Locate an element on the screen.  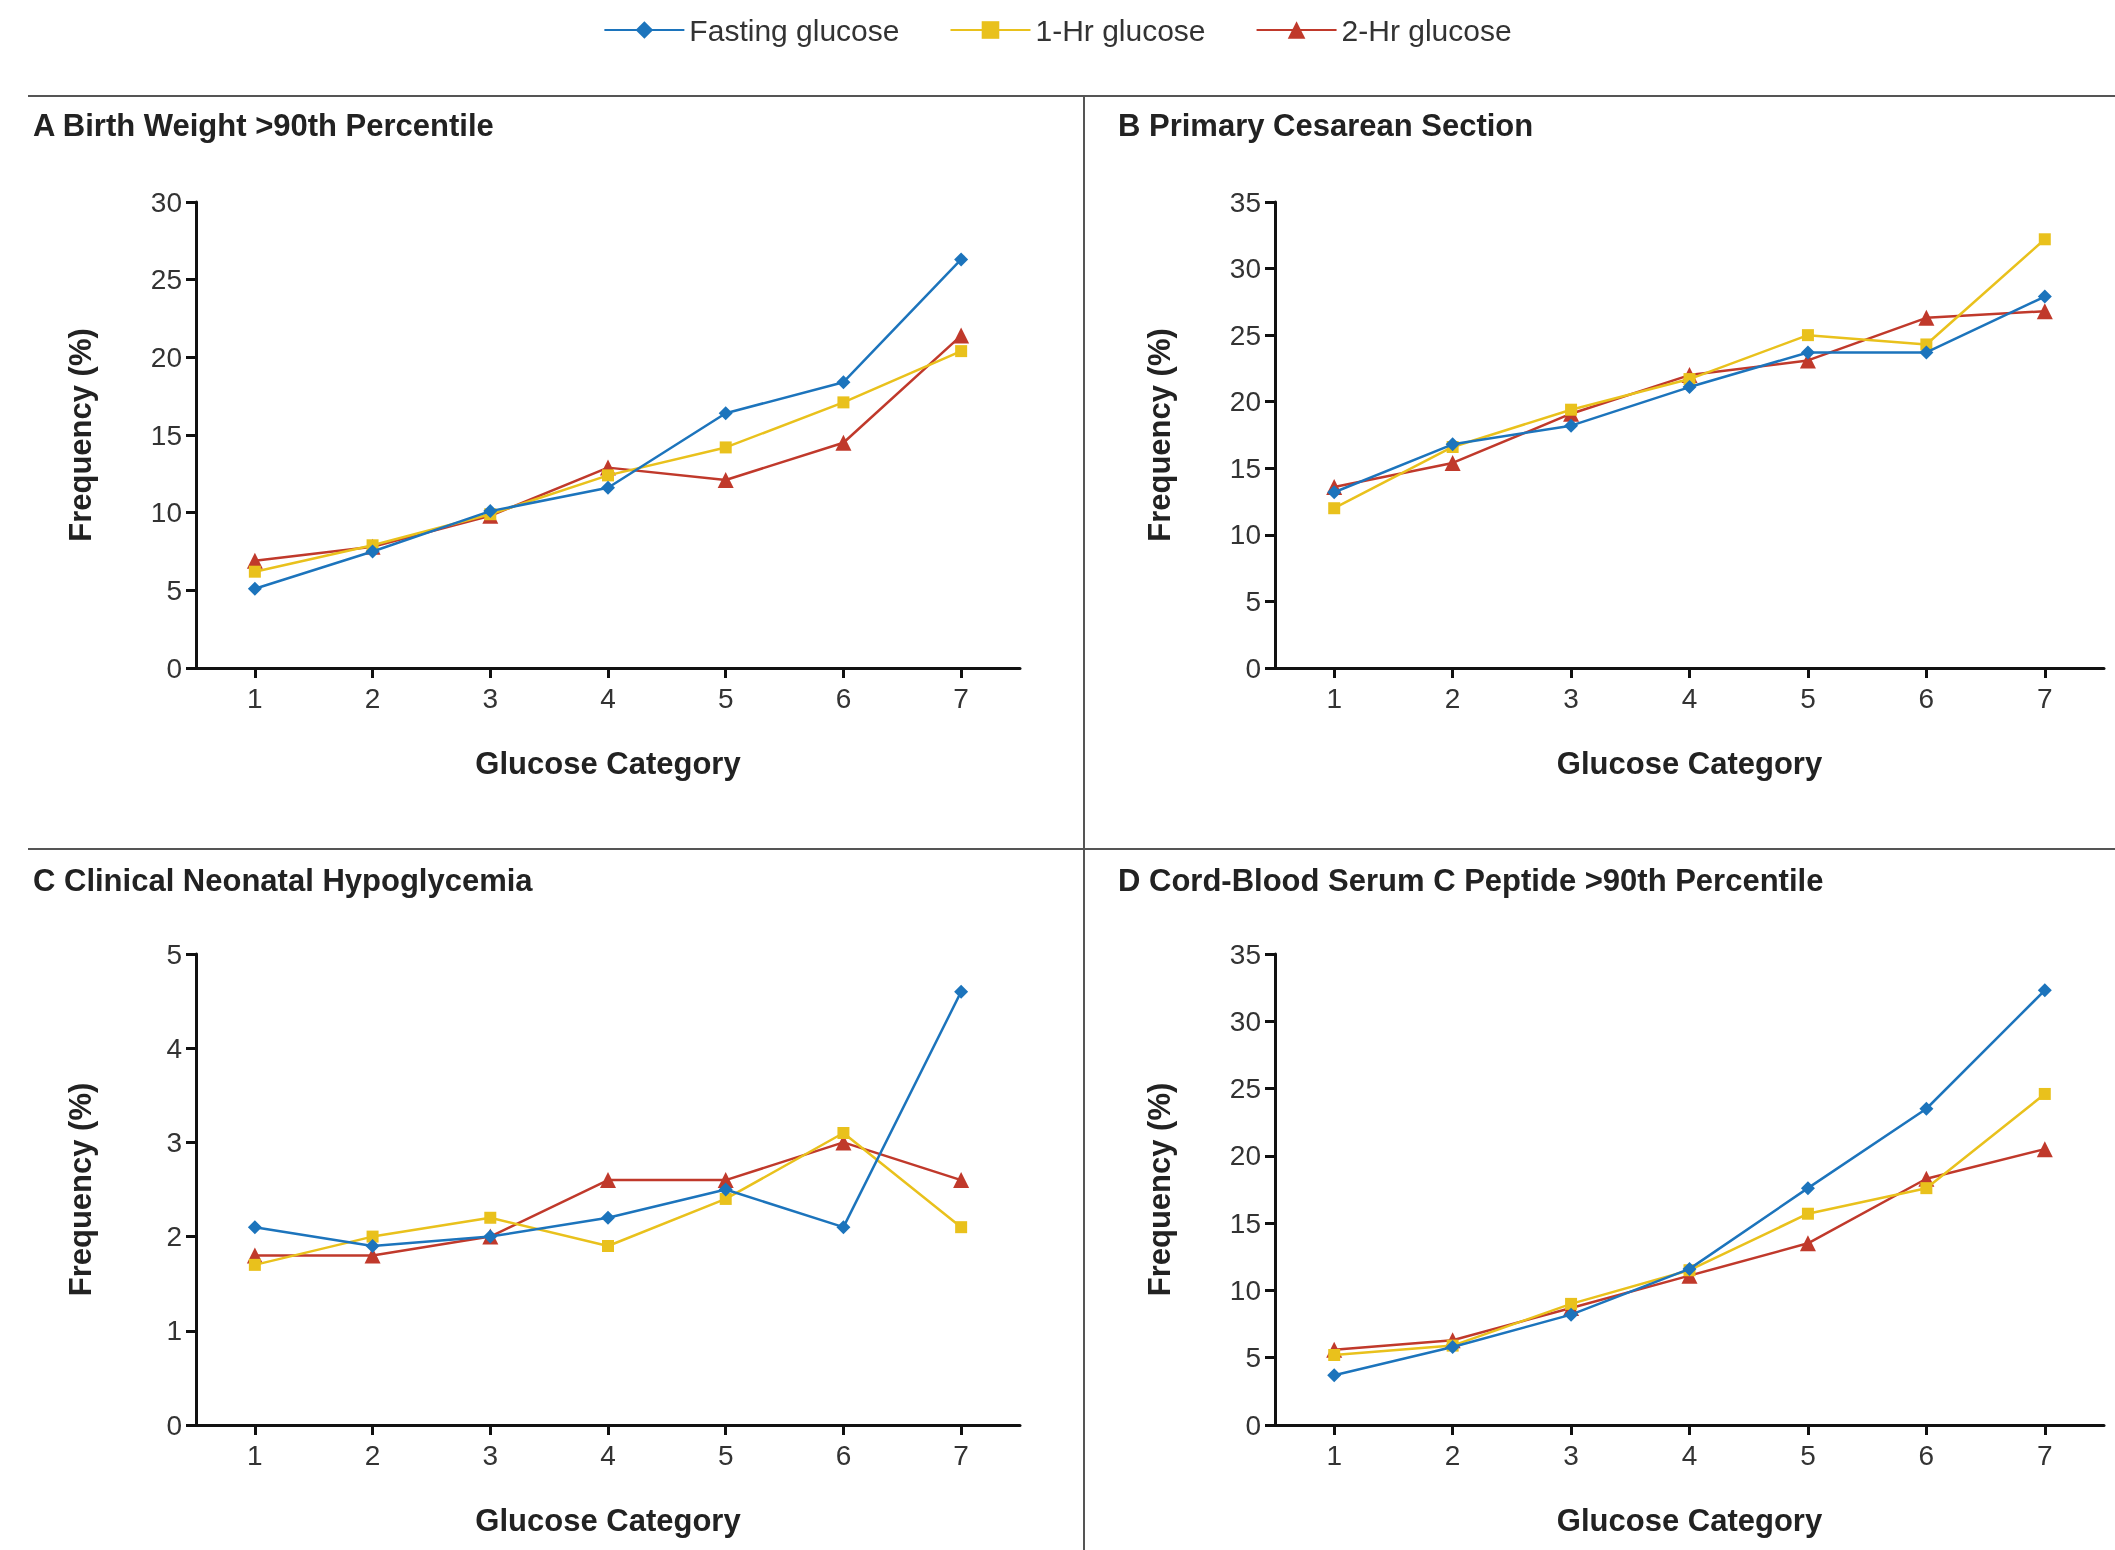
chart-title: D Cord-Blood Serum C Peptide >90th Percentile is located at coordinates (1471, 880).